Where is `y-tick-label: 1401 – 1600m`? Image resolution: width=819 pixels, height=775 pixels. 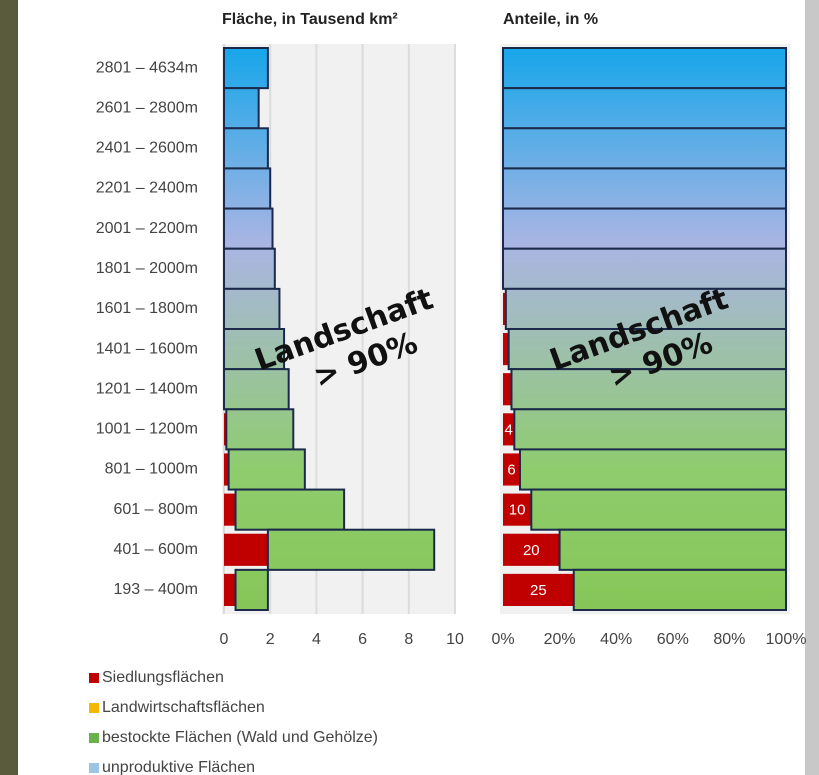
y-tick-label: 1401 – 1600m is located at coordinates (147, 348).